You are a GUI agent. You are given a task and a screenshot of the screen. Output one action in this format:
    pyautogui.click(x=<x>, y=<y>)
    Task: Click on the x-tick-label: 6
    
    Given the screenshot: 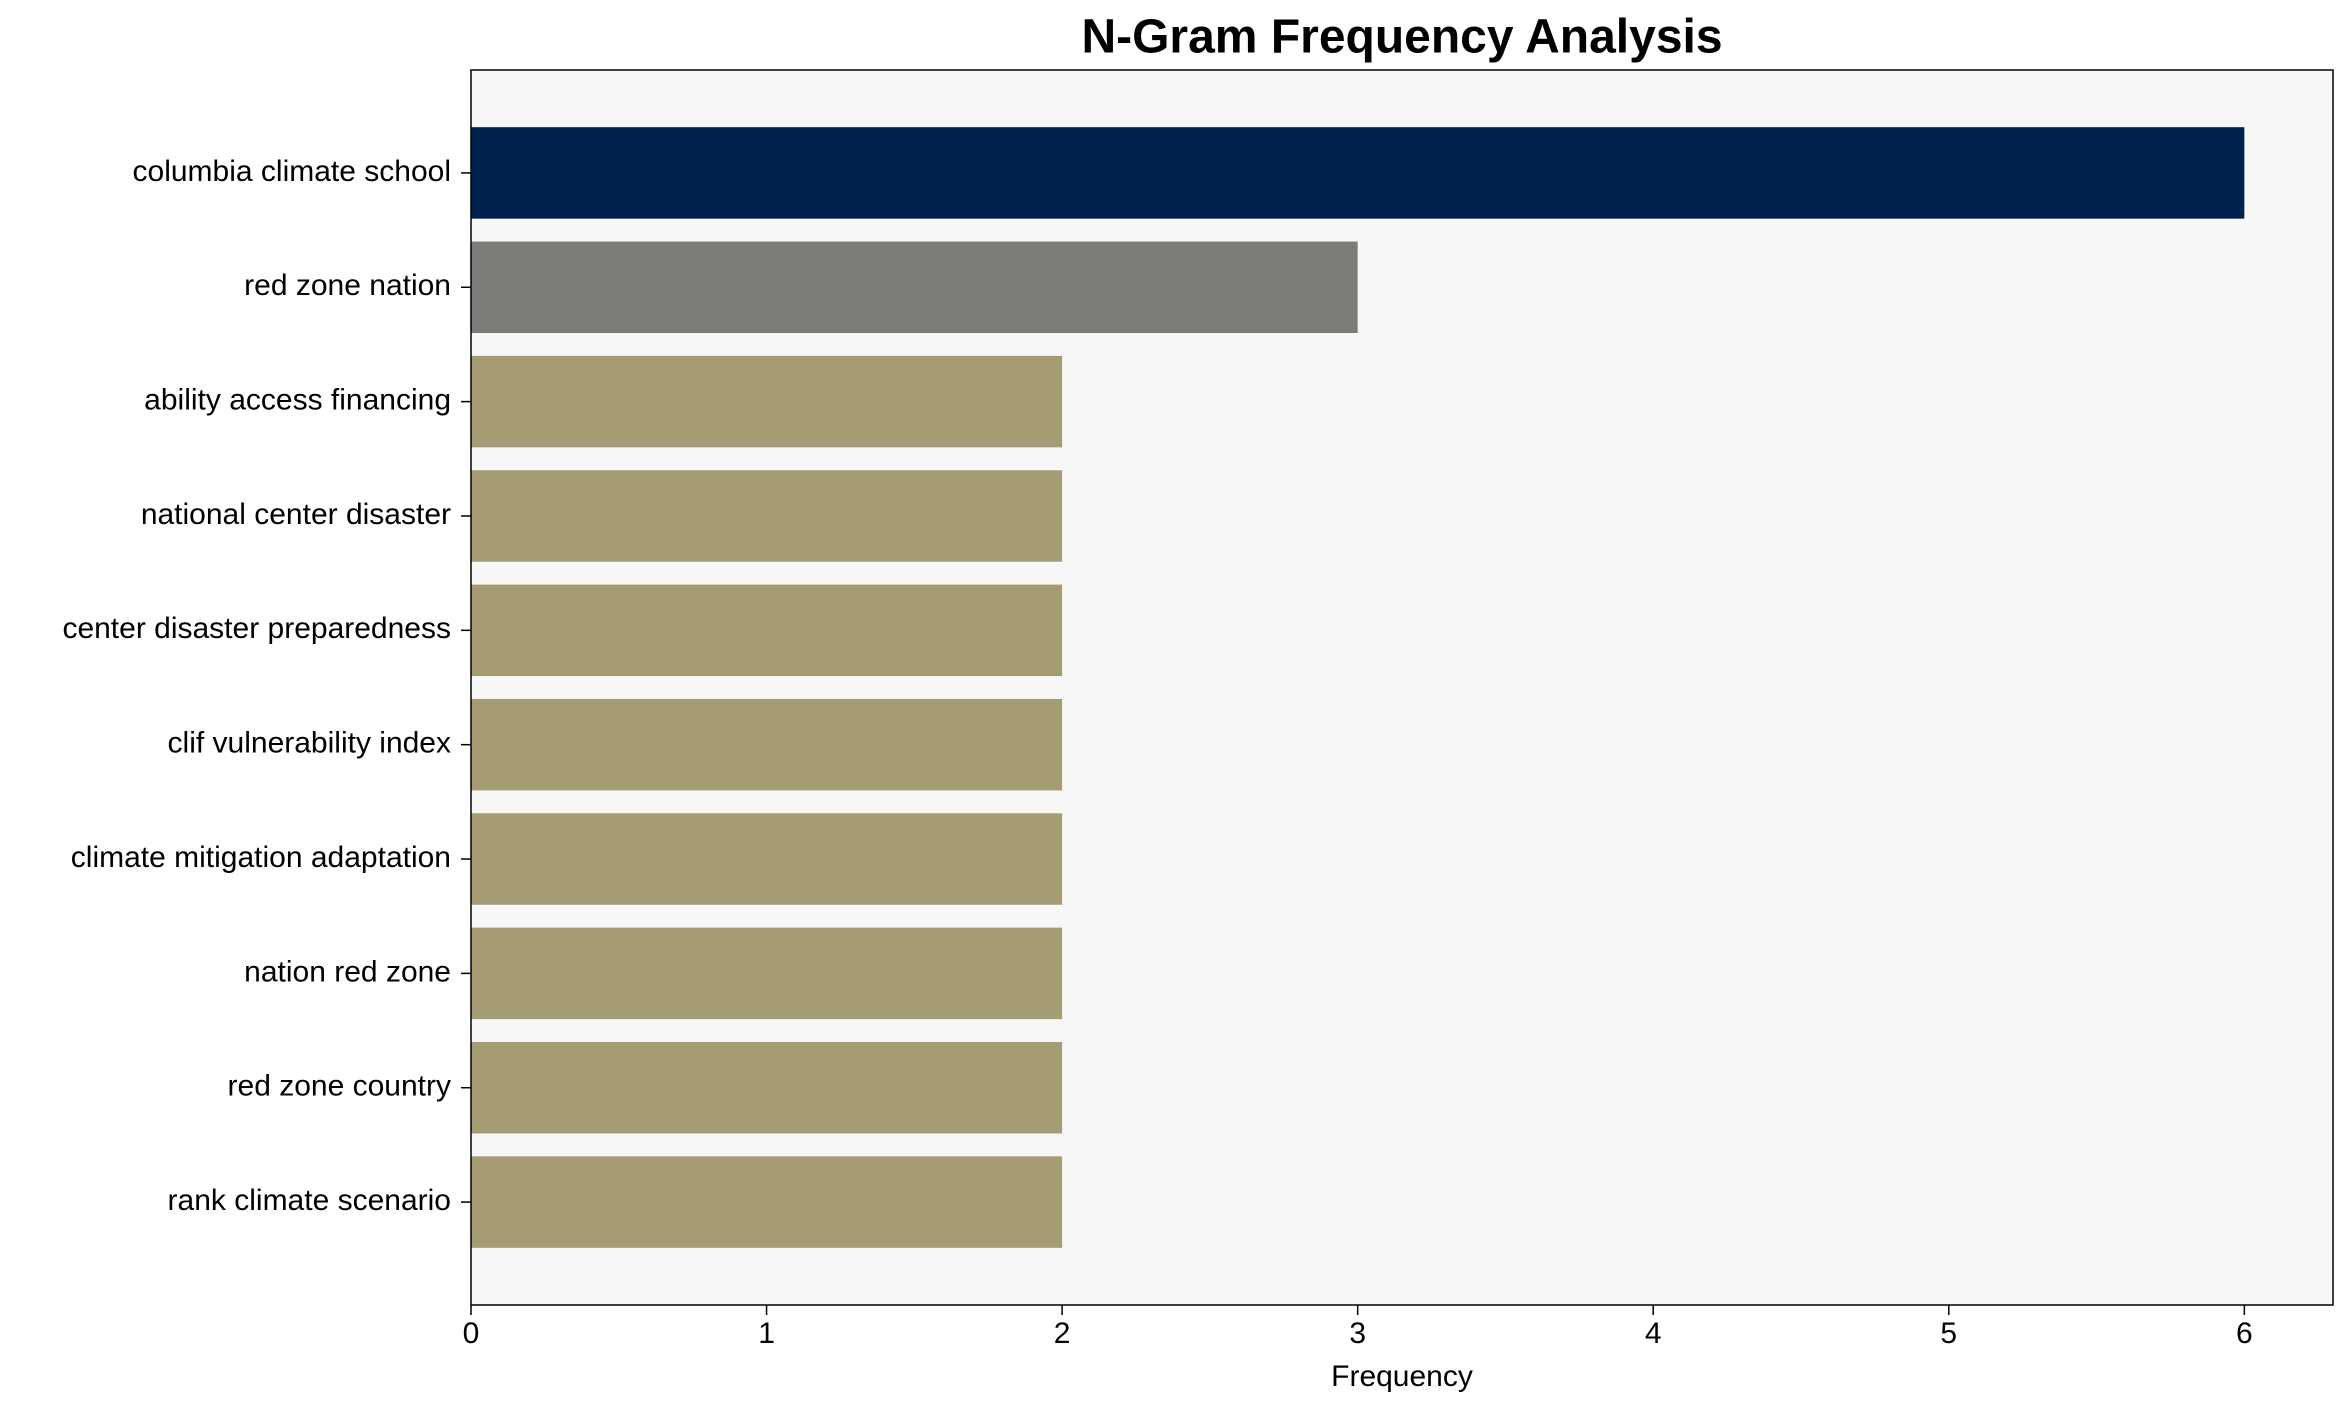 What is the action you would take?
    pyautogui.click(x=2244, y=1333)
    